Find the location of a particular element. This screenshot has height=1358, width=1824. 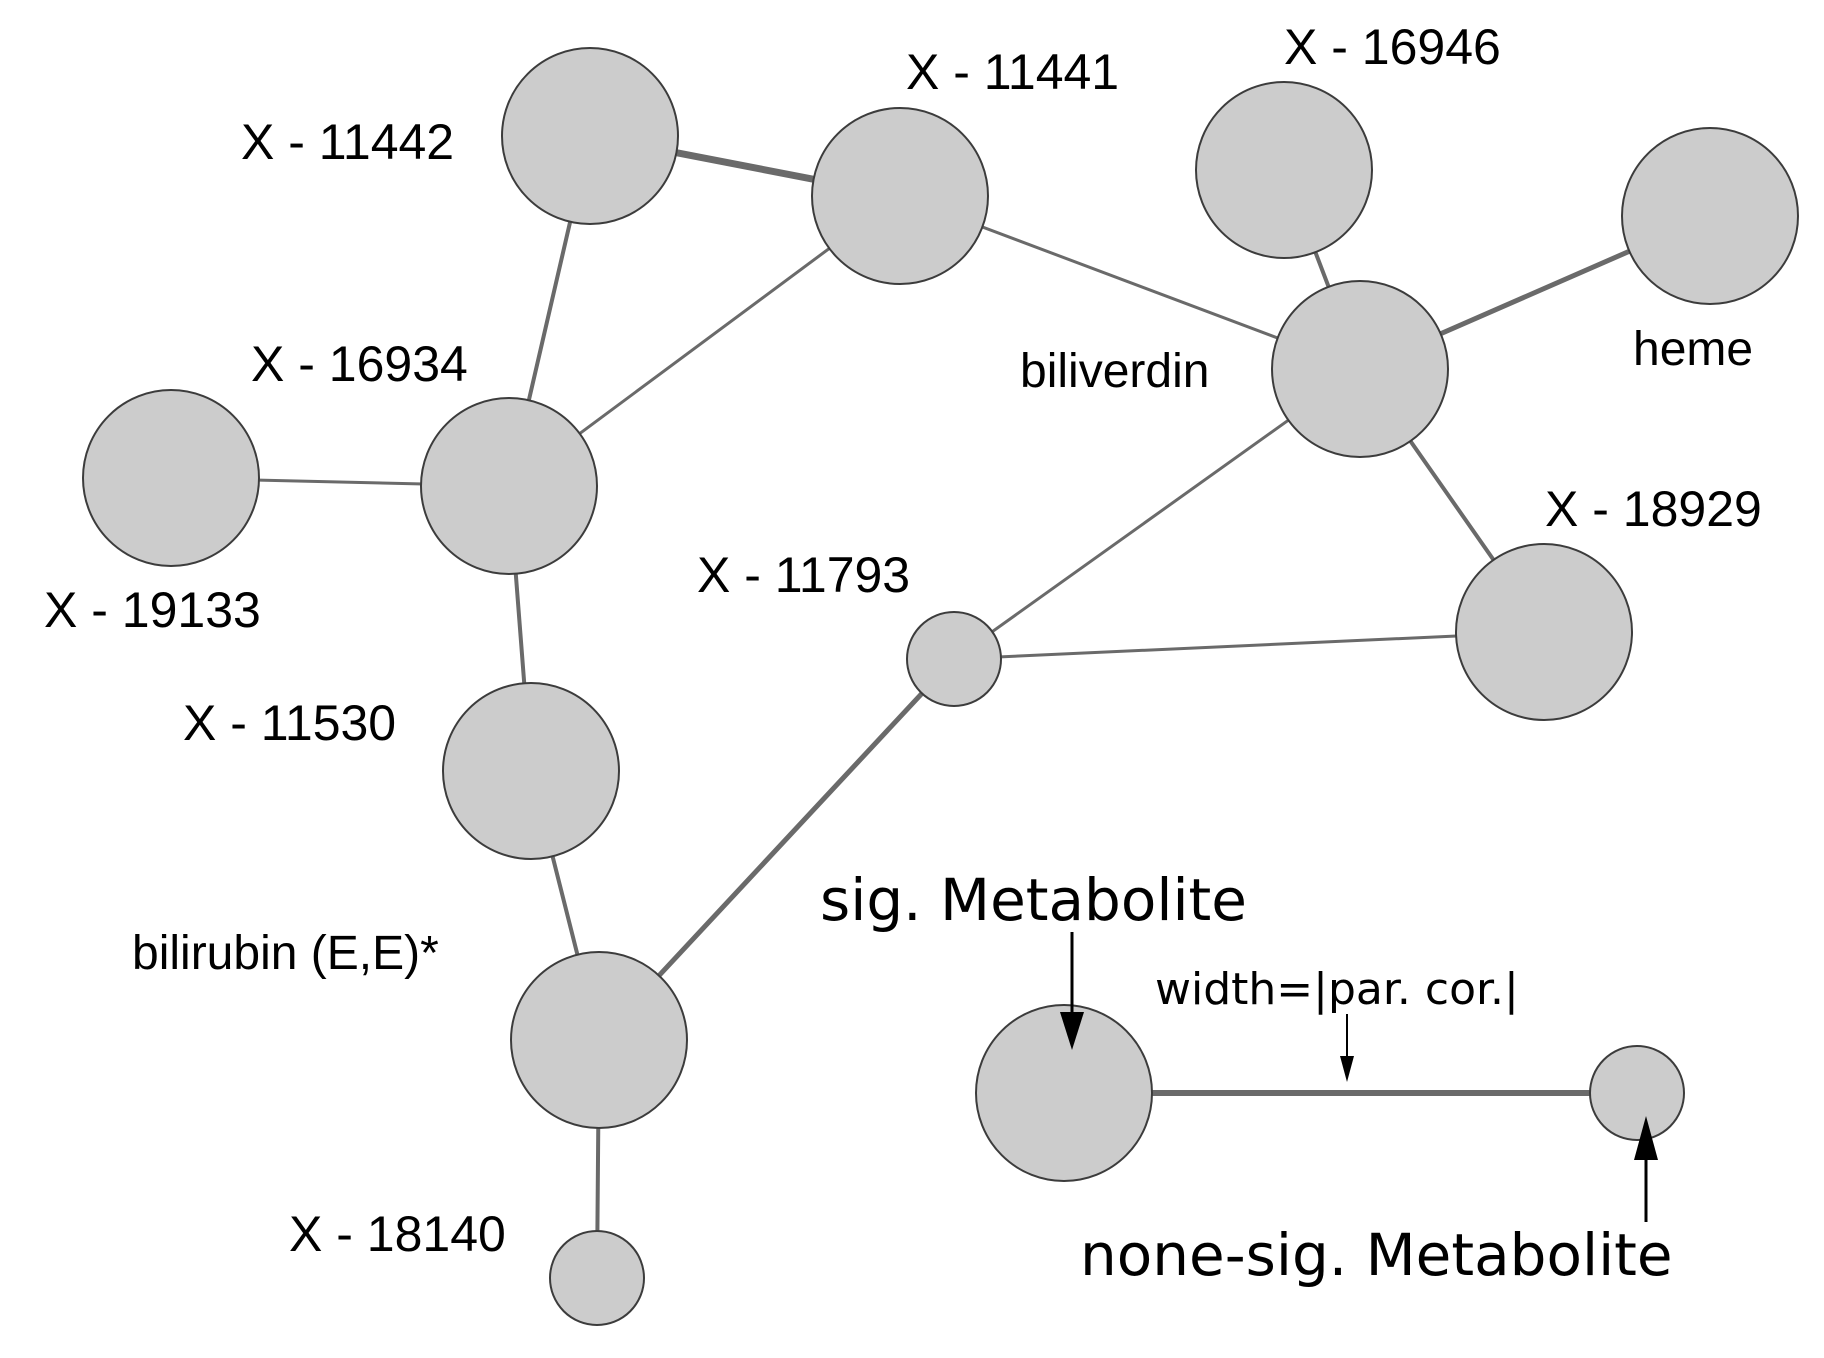

legend-sig-label: sig. Metabolite is located at coordinates (1033, 900).